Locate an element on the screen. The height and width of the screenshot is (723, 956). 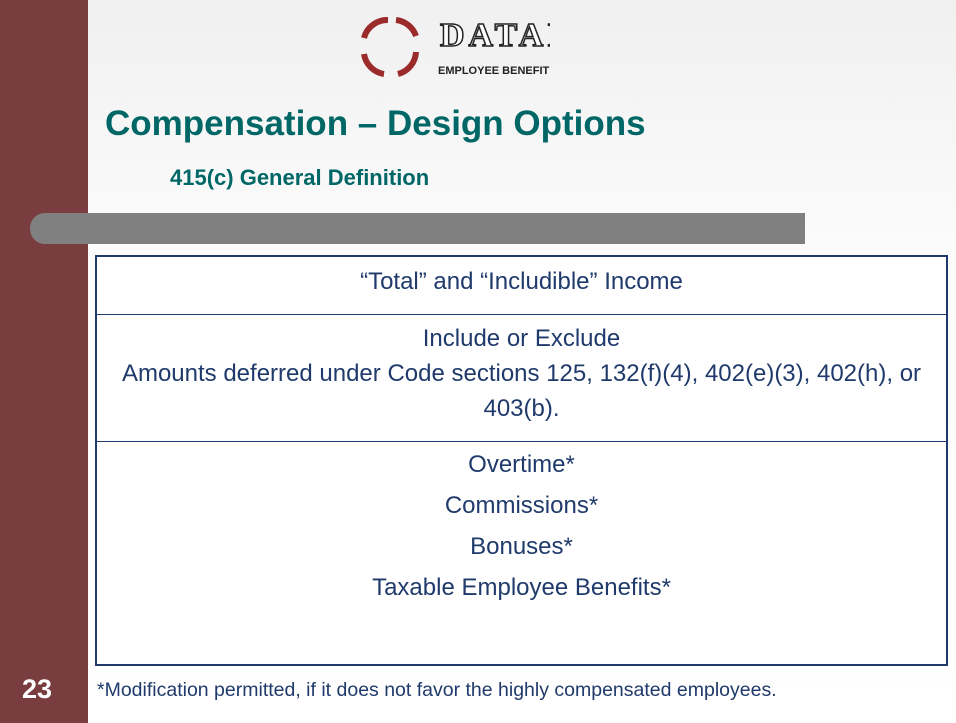
title: Compensation – Design Options is located at coordinates (375, 123).